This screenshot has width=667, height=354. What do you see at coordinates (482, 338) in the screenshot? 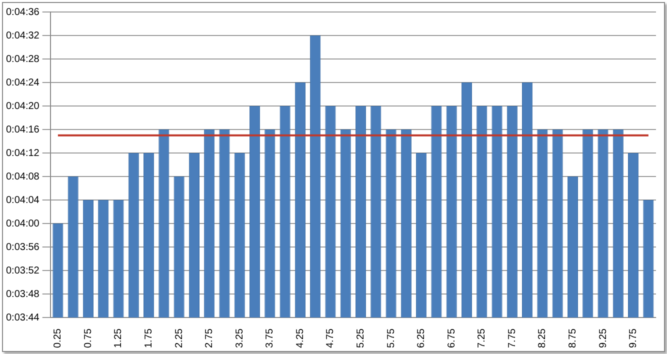
I see `x-tick-label: 7.25` at bounding box center [482, 338].